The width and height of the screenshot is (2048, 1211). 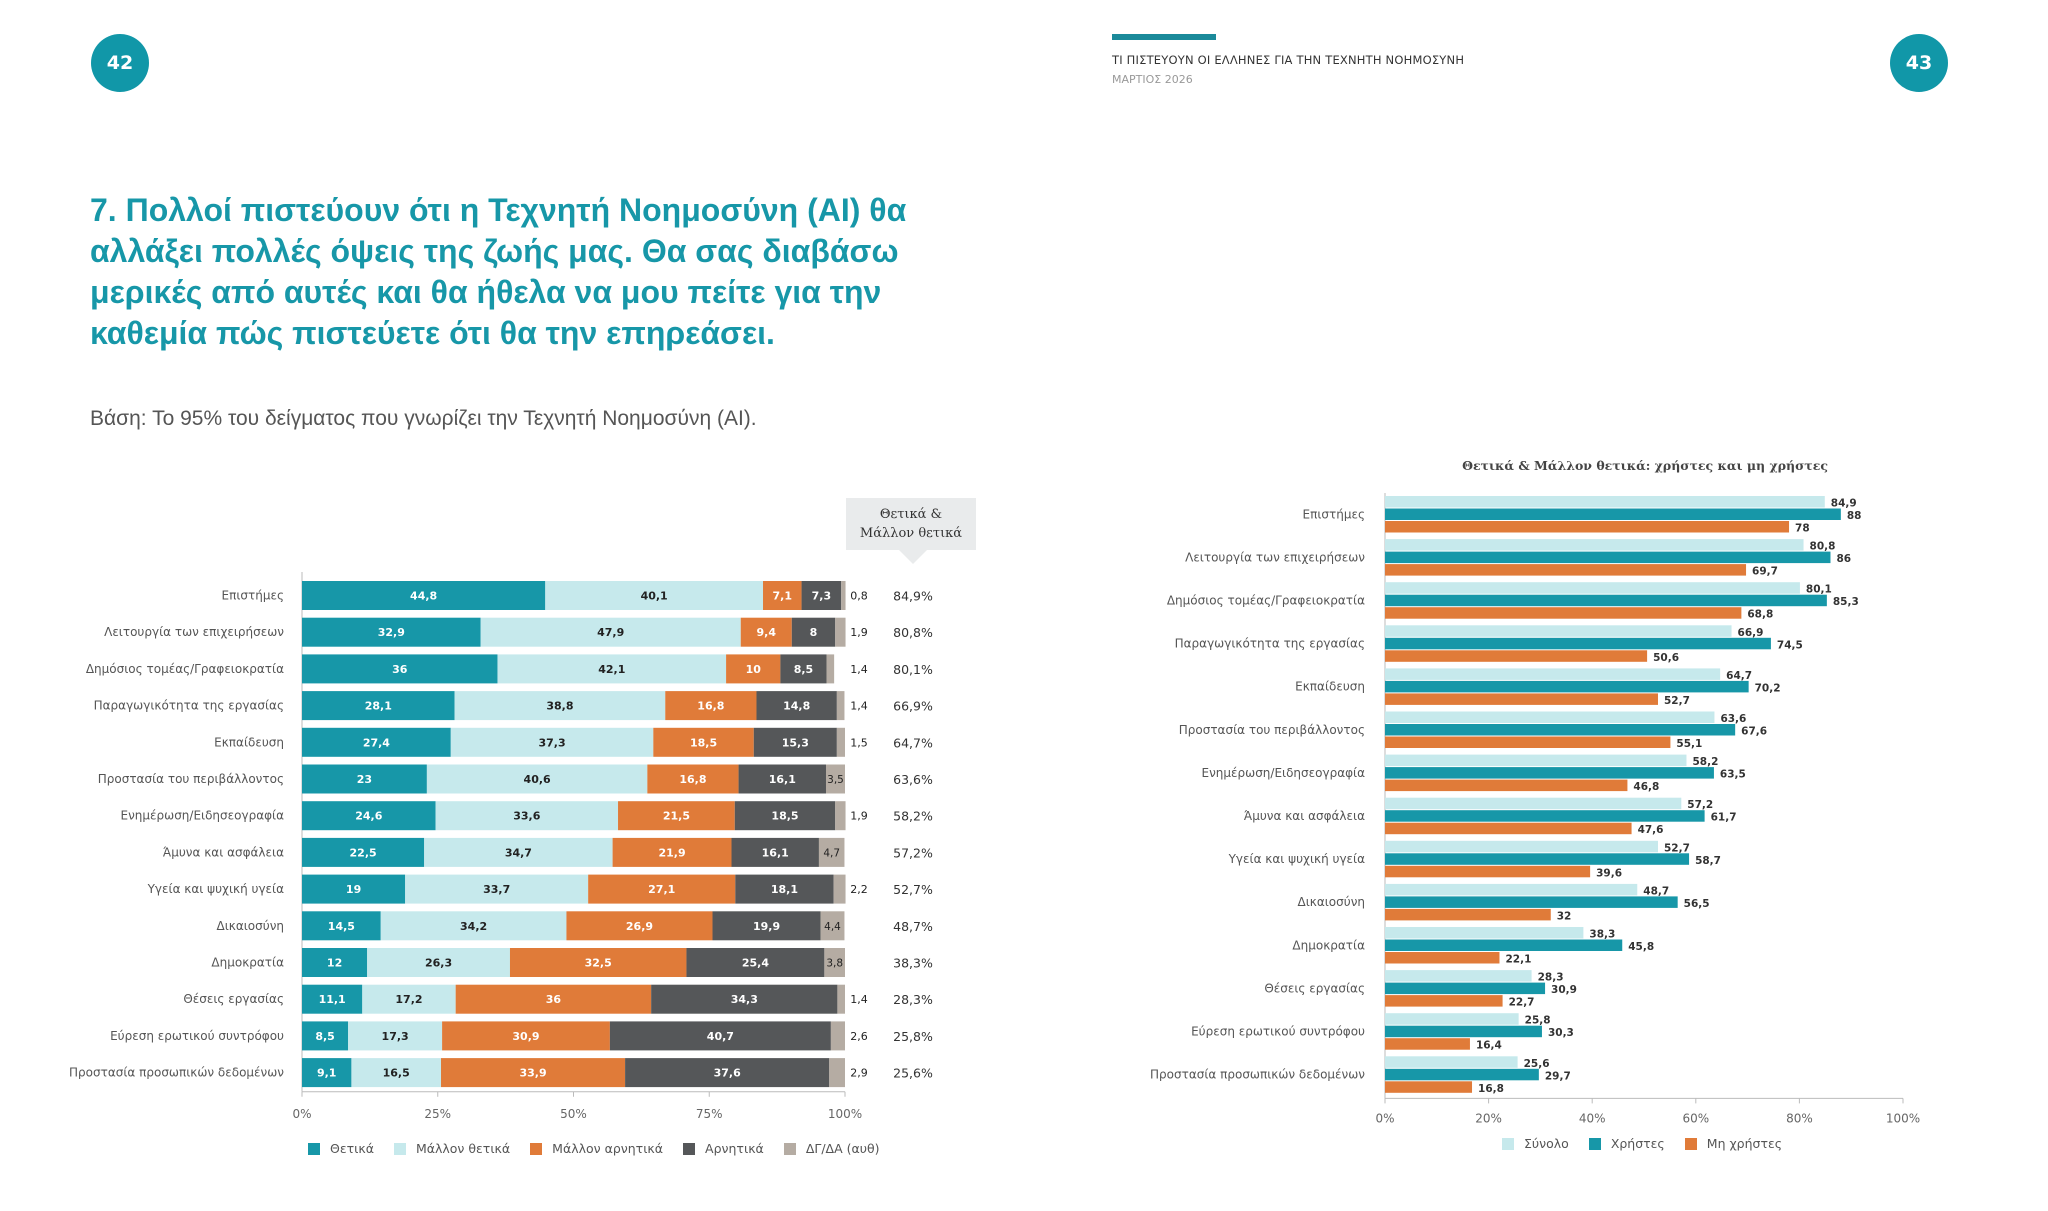 What do you see at coordinates (1656, 891) in the screenshot?
I see `right-bar-value-label: 48,7` at bounding box center [1656, 891].